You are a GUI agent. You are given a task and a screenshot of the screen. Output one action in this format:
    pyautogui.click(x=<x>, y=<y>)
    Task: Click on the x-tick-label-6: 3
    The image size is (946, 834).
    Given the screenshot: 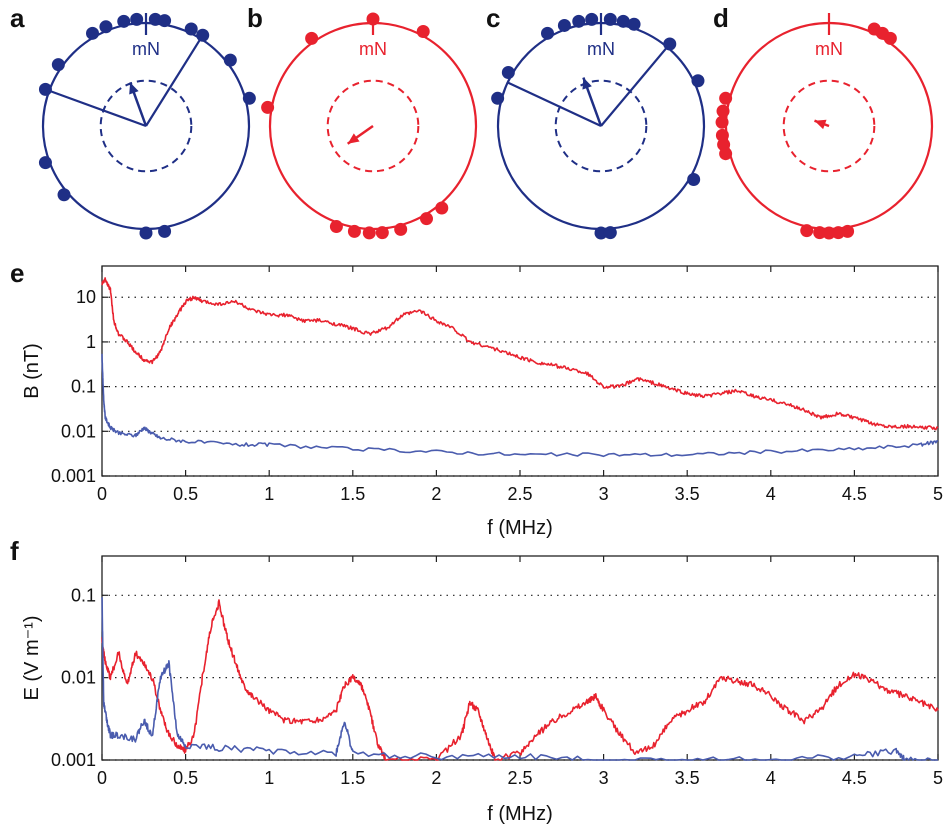 What is the action you would take?
    pyautogui.click(x=604, y=494)
    